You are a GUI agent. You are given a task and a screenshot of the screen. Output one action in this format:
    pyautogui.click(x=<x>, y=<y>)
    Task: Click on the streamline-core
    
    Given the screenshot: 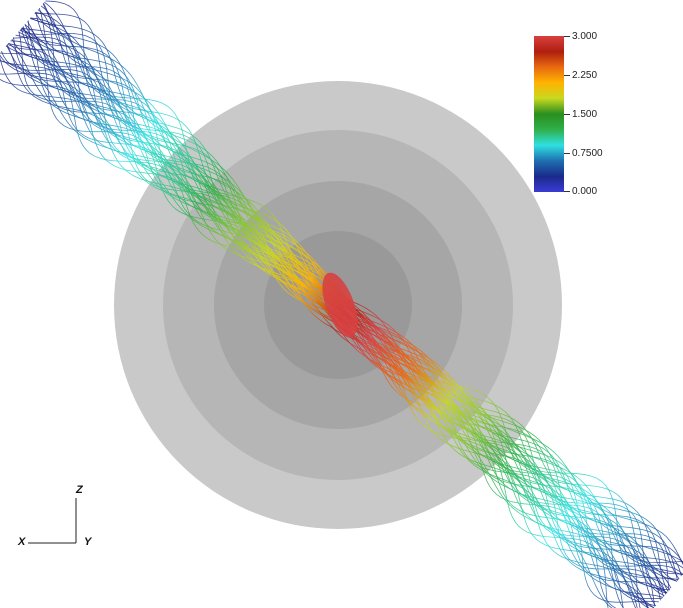 What is the action you would take?
    pyautogui.click(x=340, y=305)
    